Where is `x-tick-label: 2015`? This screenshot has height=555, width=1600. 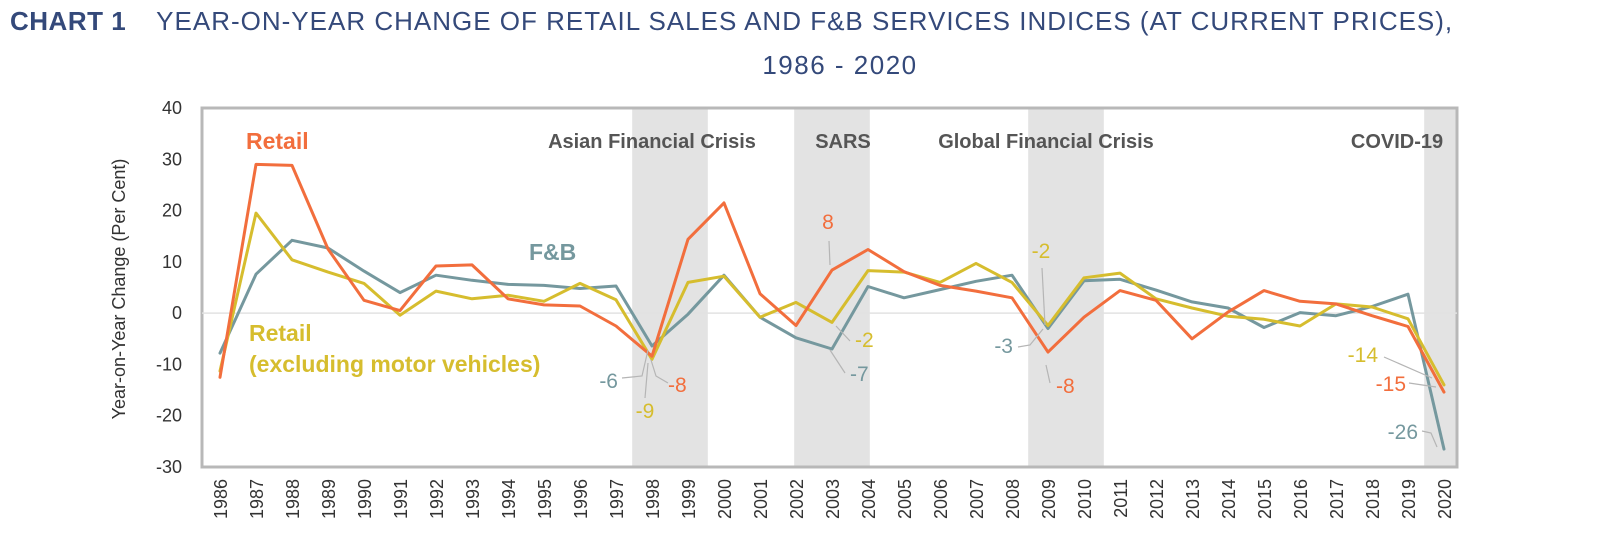
x-tick-label: 2015 is located at coordinates (1265, 499).